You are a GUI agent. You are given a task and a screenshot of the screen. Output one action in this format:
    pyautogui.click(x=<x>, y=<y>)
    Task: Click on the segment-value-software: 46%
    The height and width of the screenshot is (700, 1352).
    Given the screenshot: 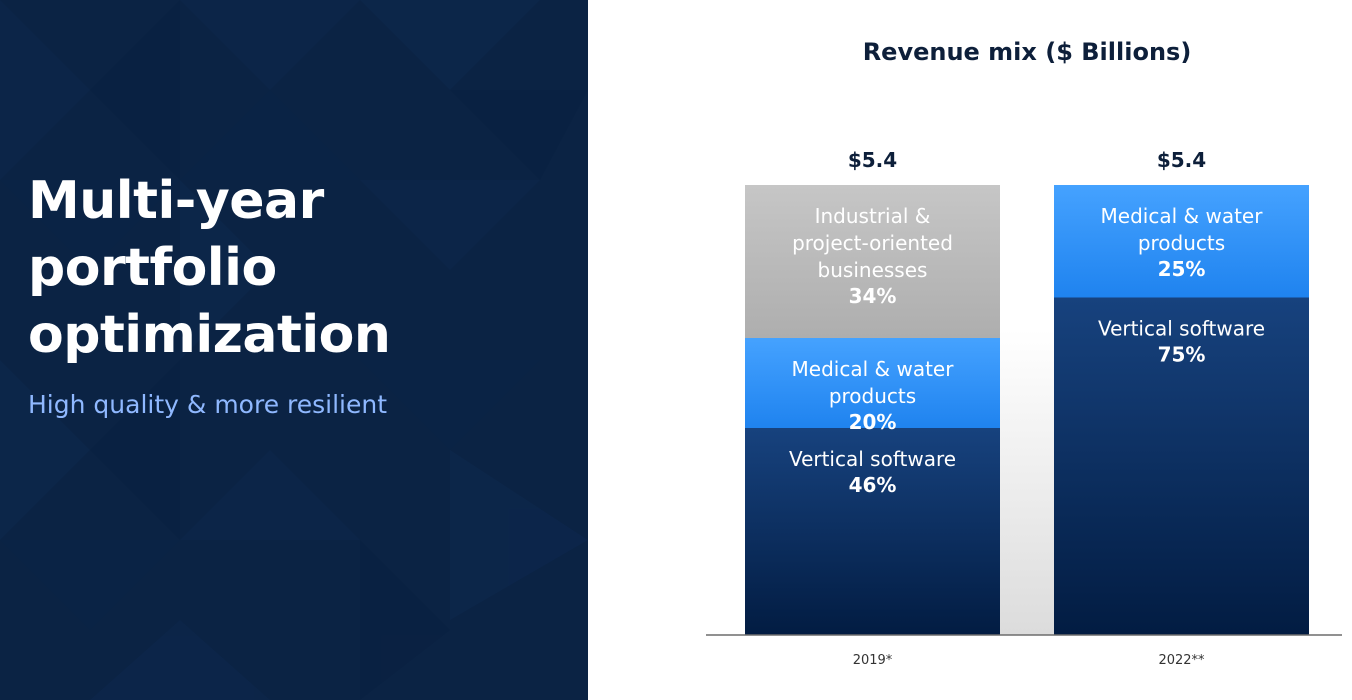 What is the action you would take?
    pyautogui.click(x=873, y=485)
    